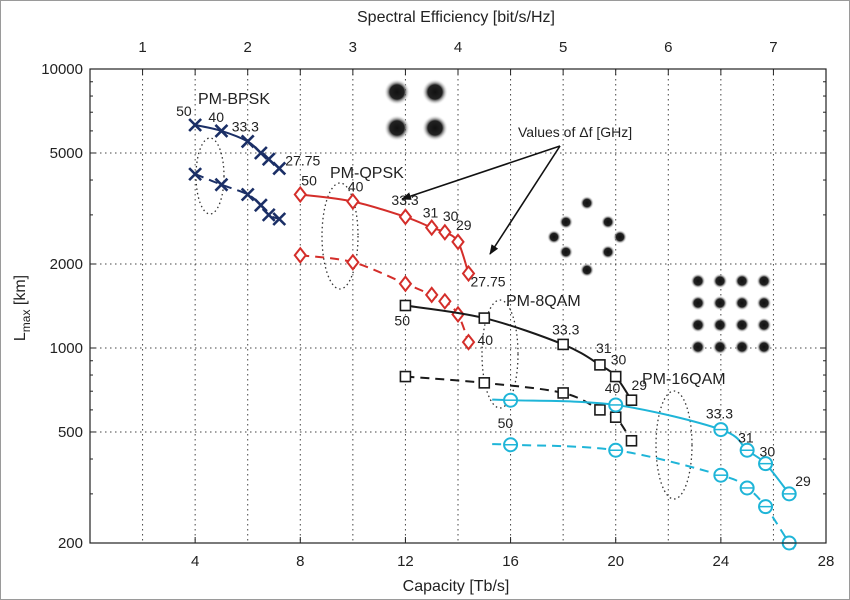 This screenshot has height=600, width=850. I want to click on x-tick-label: 24, so click(721, 561).